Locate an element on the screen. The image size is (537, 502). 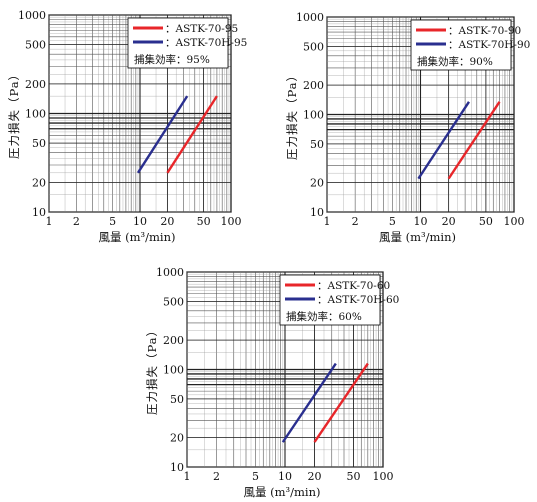
legend-label: ：ASTK-70H-95 is located at coordinates (206, 43).